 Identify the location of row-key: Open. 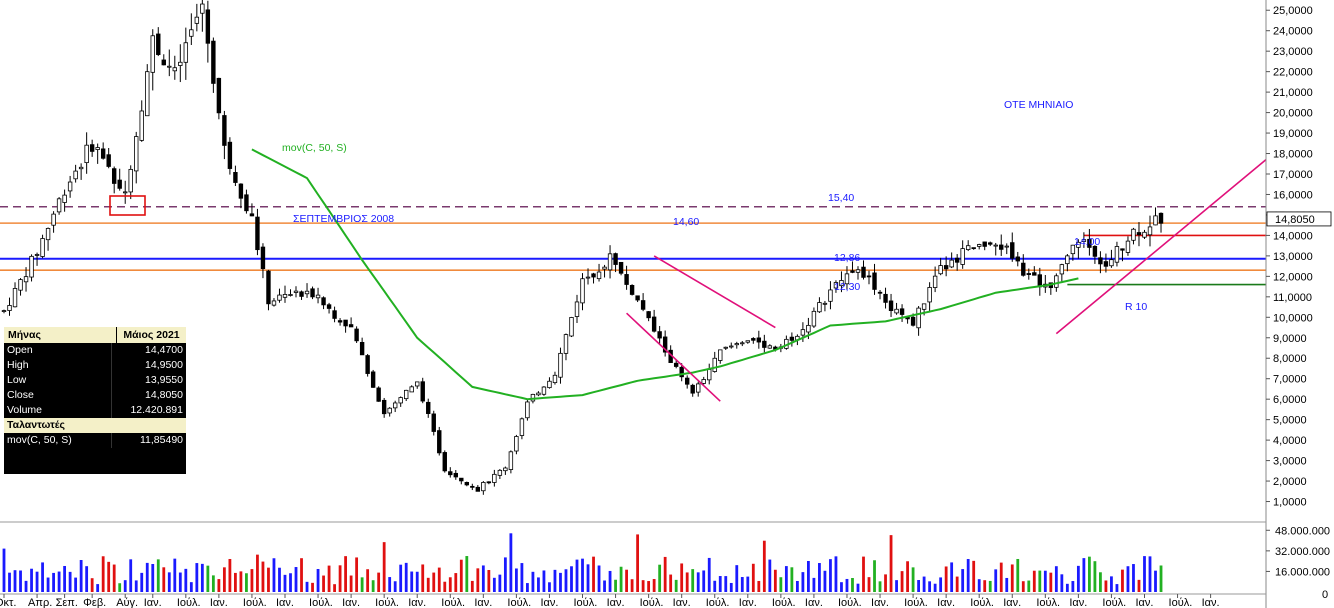
(58, 350).